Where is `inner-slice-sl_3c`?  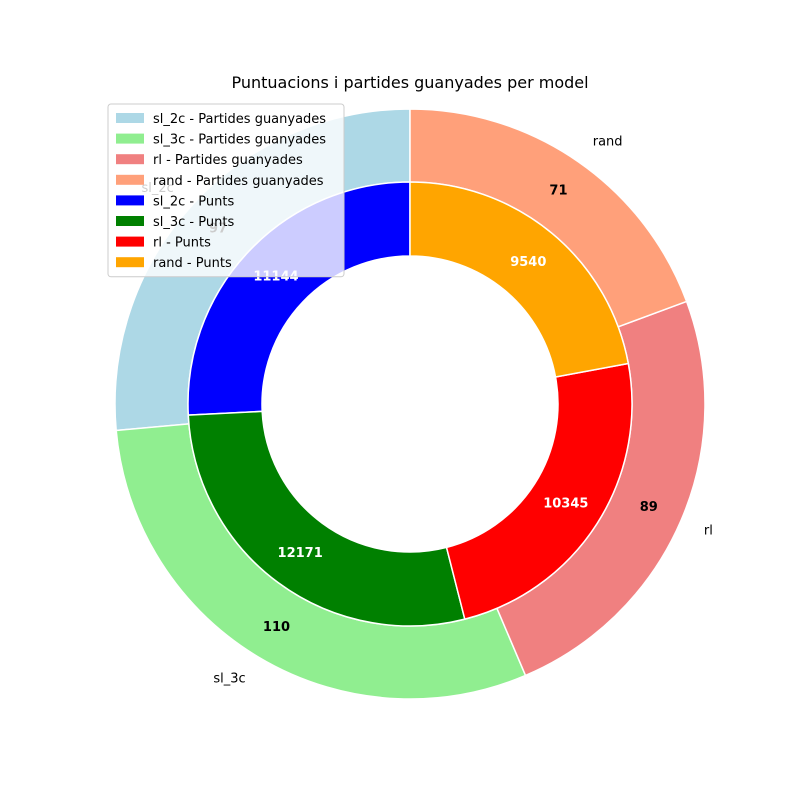 inner-slice-sl_3c is located at coordinates (326, 518).